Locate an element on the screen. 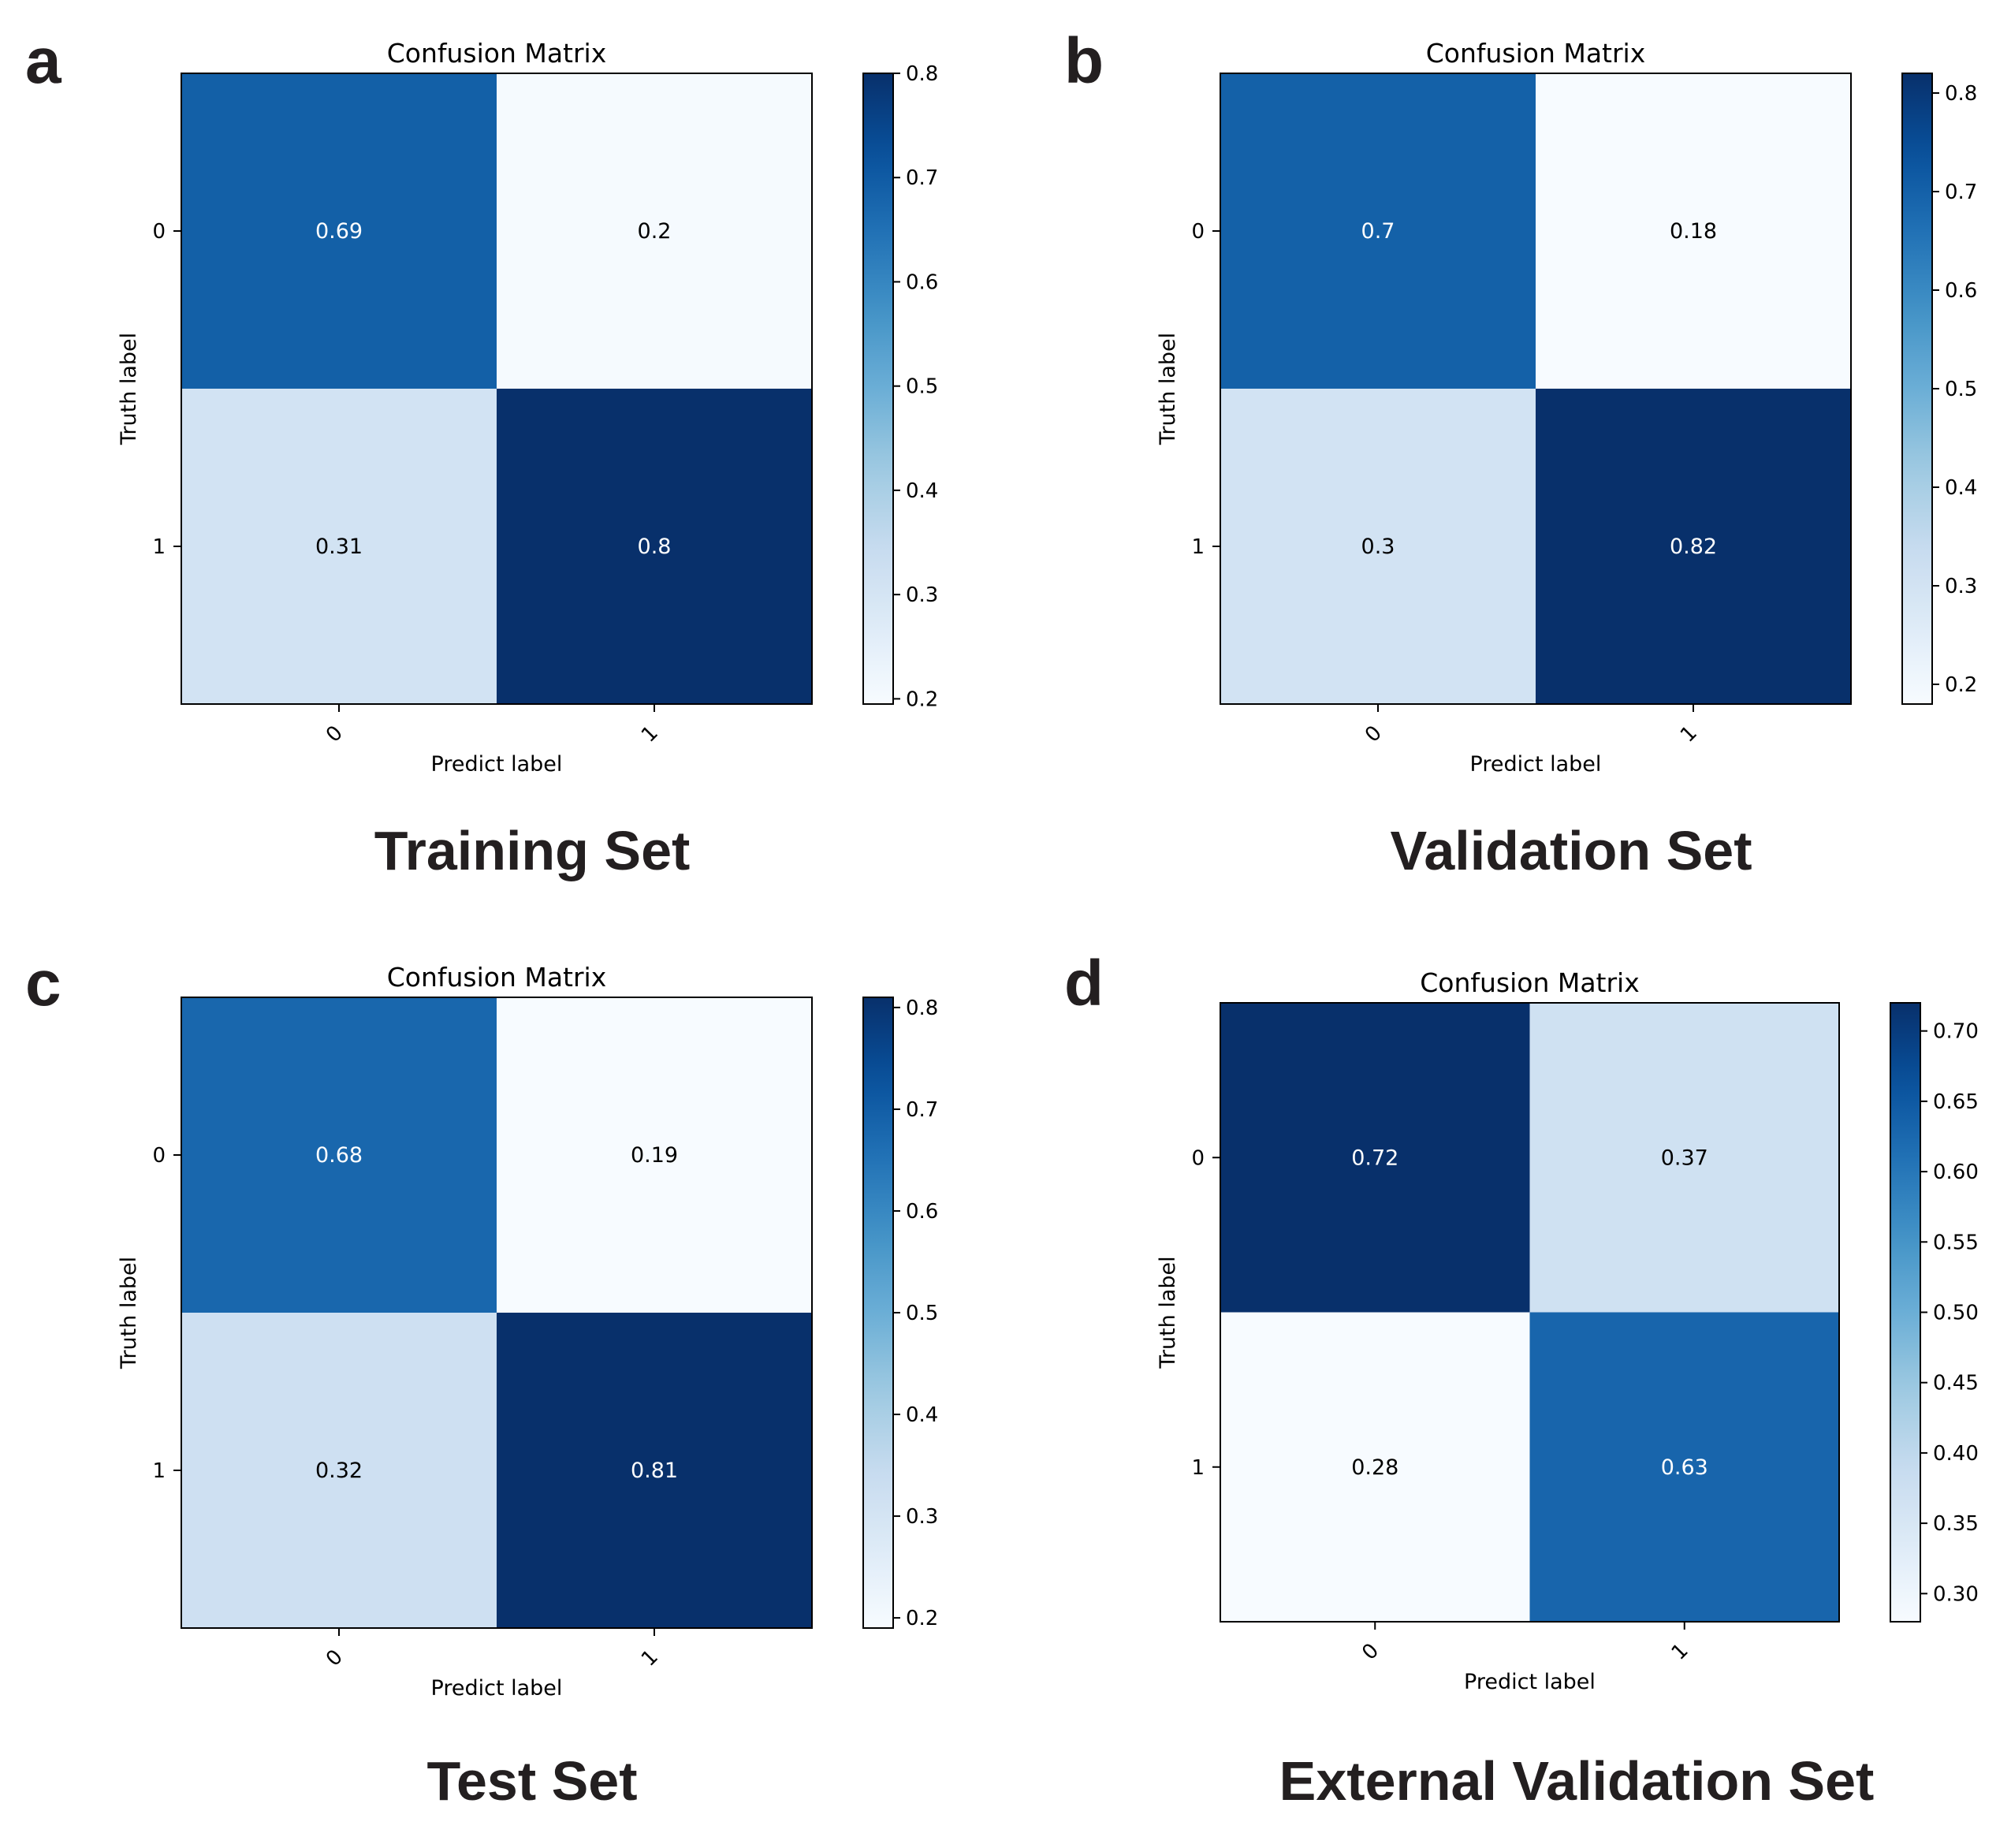  cell-value-label: 0.72 is located at coordinates (1374, 1158).